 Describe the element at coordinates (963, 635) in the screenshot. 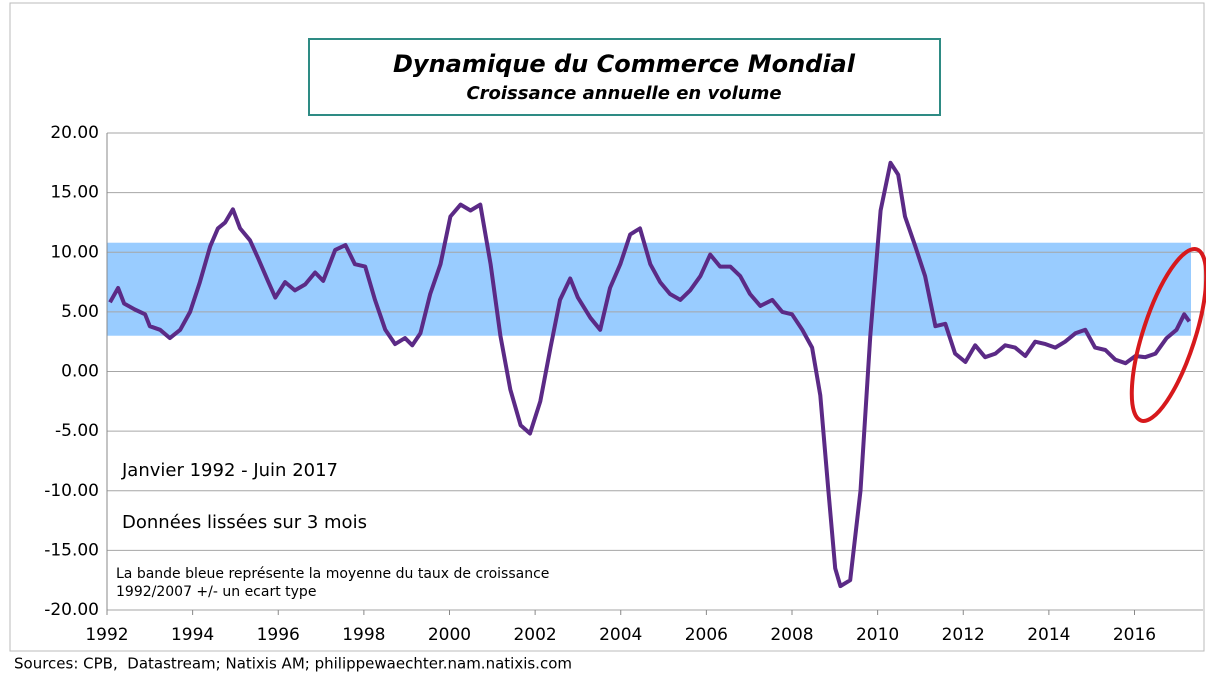

I see `x-tick-label: 2012` at that location.